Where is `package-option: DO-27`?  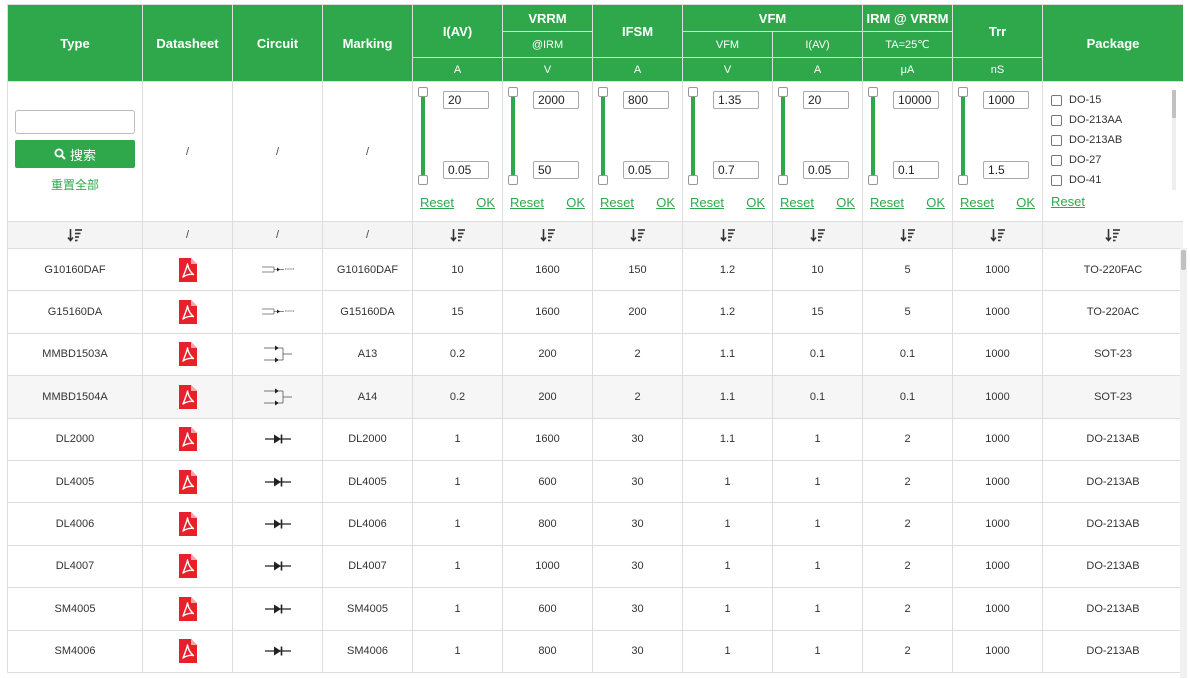 package-option: DO-27 is located at coordinates (1086, 160).